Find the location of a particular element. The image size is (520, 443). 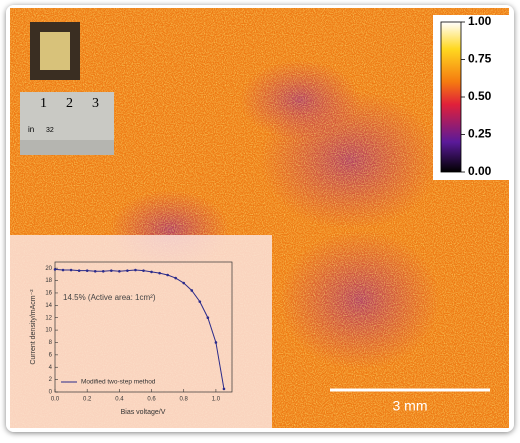

y-tick-label: 6 is located at coordinates (51, 355).